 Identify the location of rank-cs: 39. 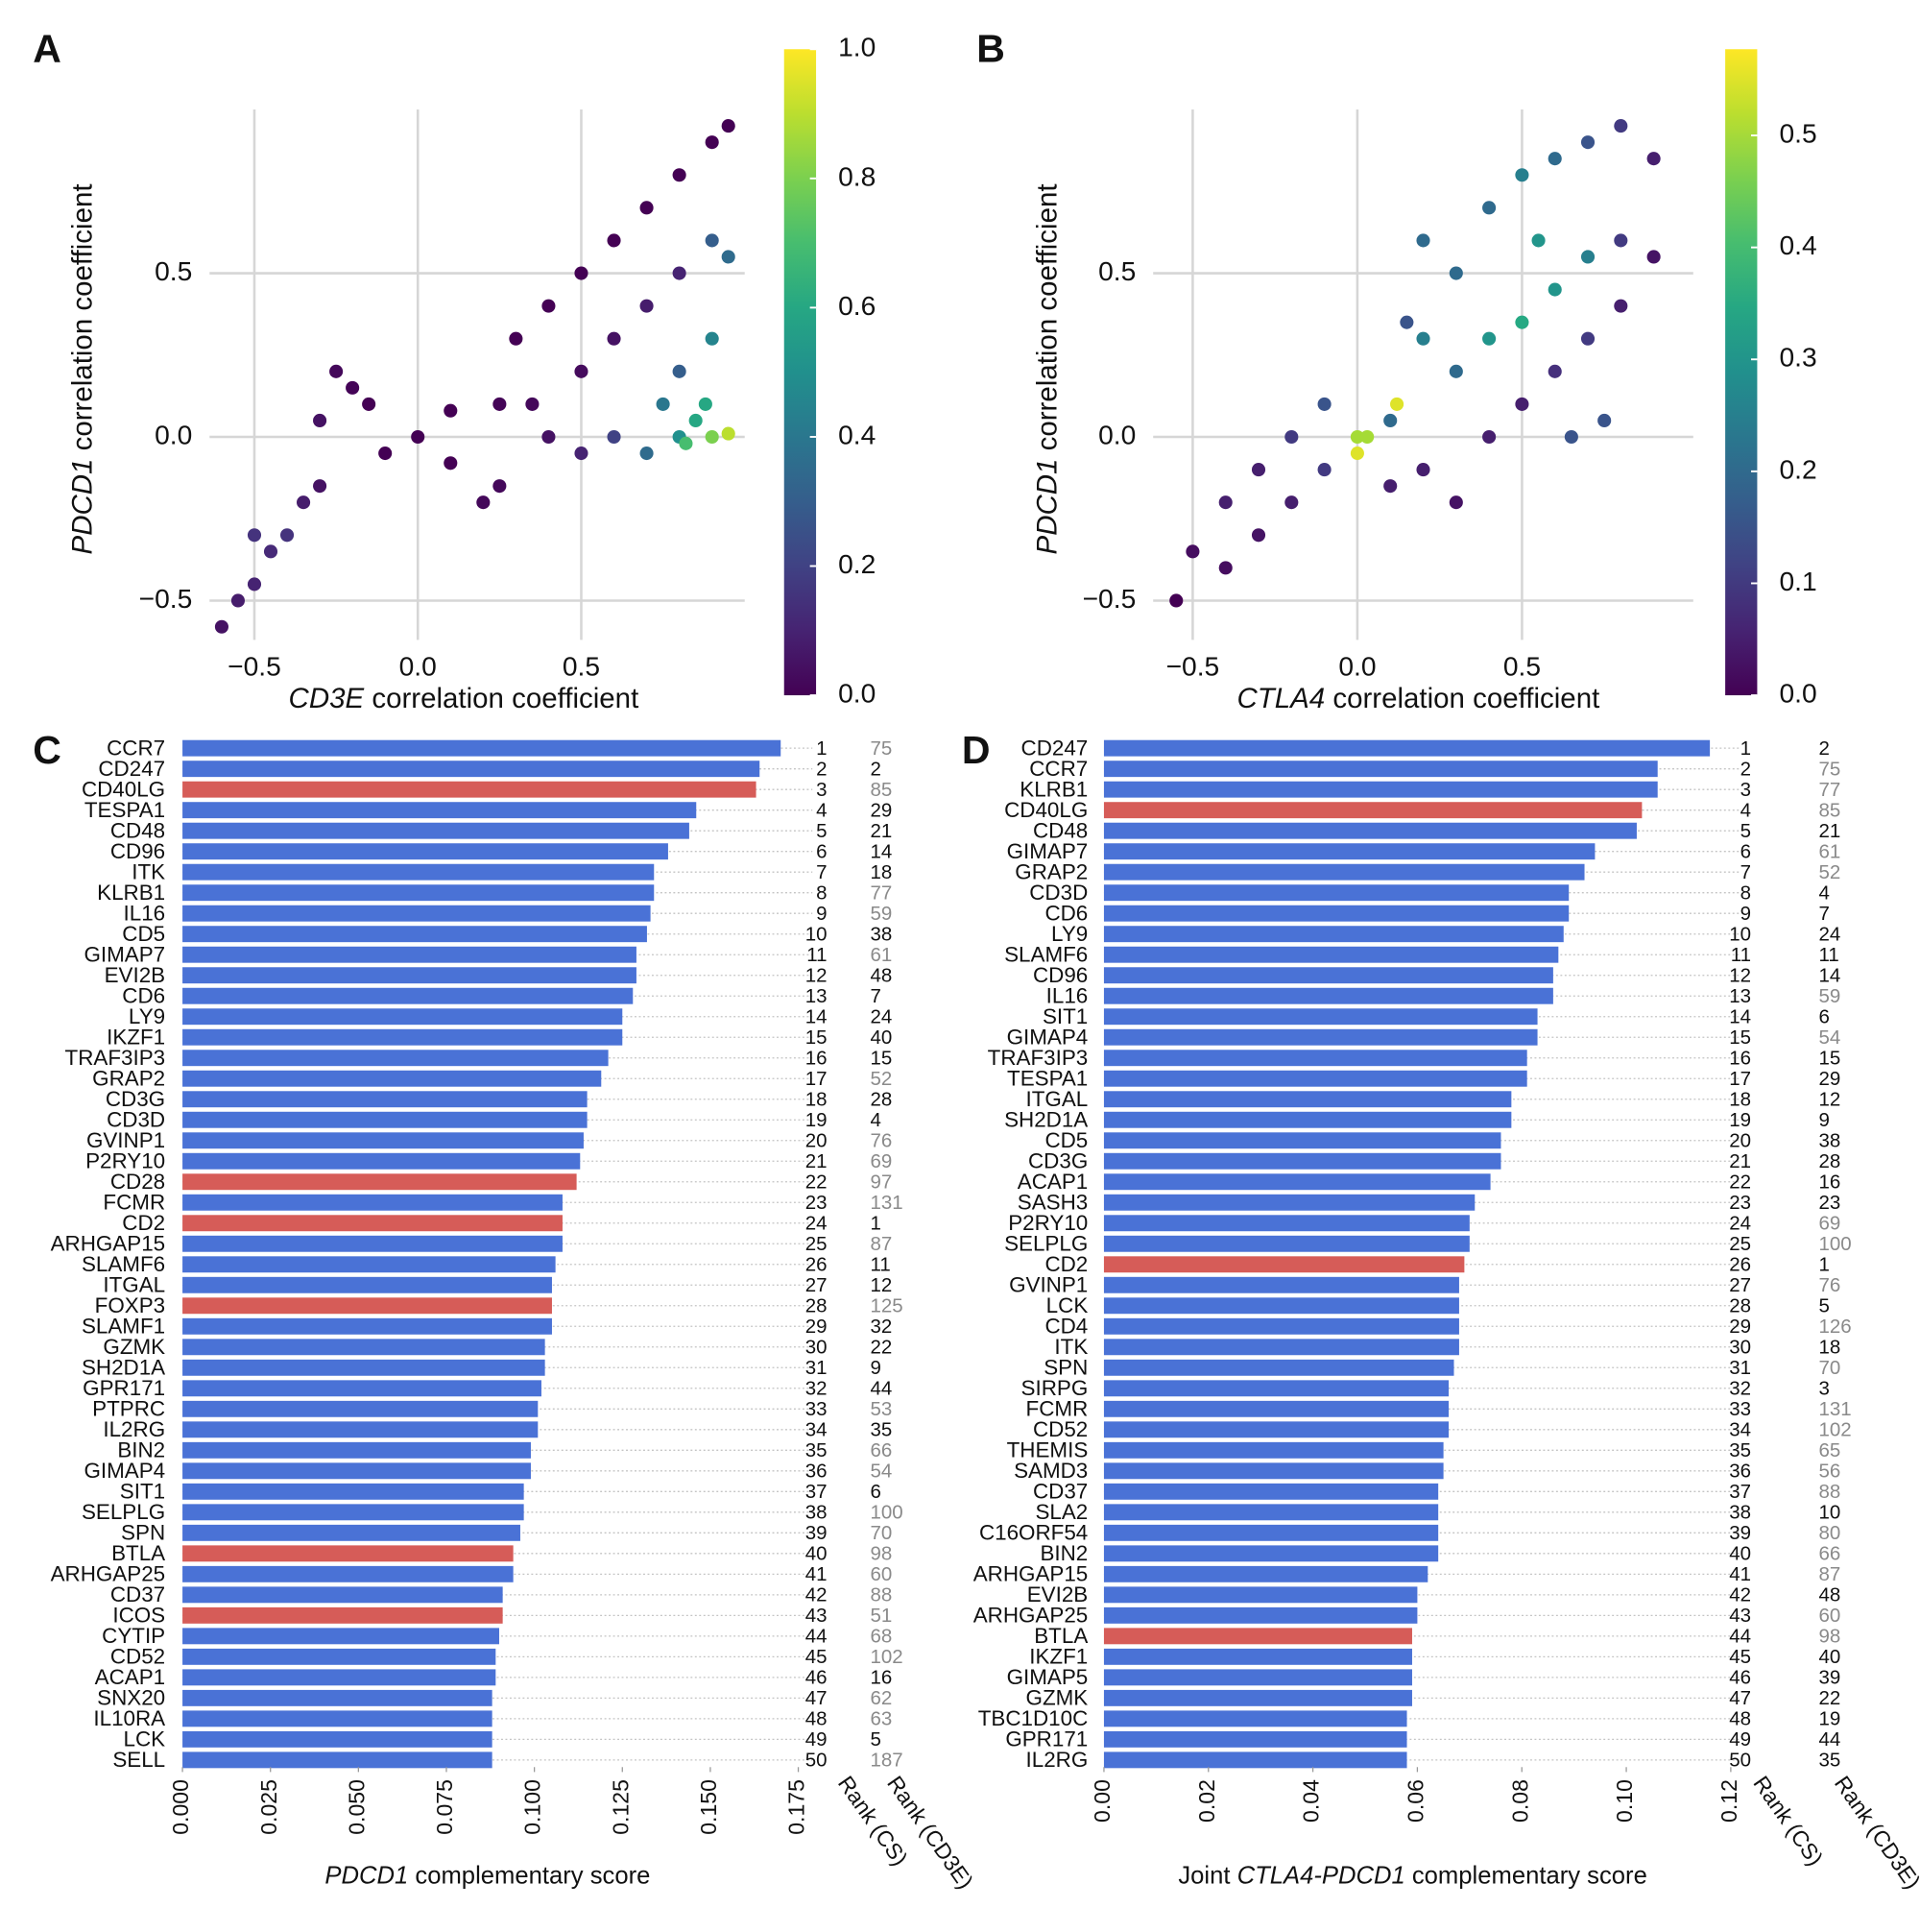
(1740, 1533).